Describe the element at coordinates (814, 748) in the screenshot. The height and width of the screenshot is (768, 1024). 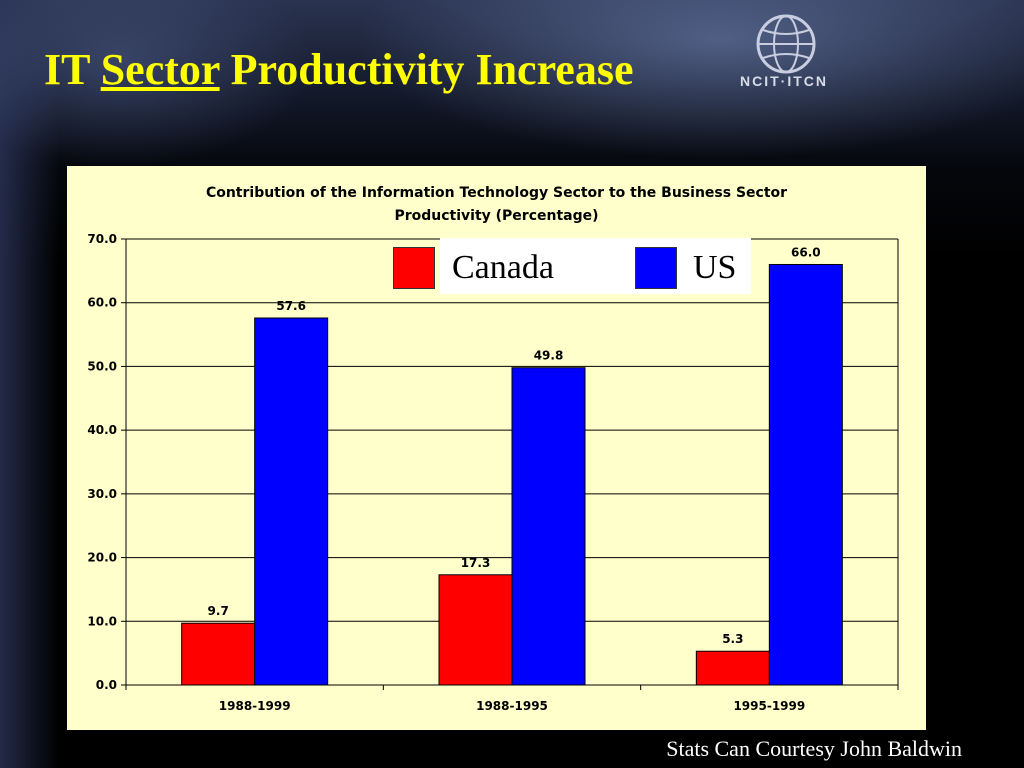
I see `source-credit: Stats Can Courtesy John Baldwin` at that location.